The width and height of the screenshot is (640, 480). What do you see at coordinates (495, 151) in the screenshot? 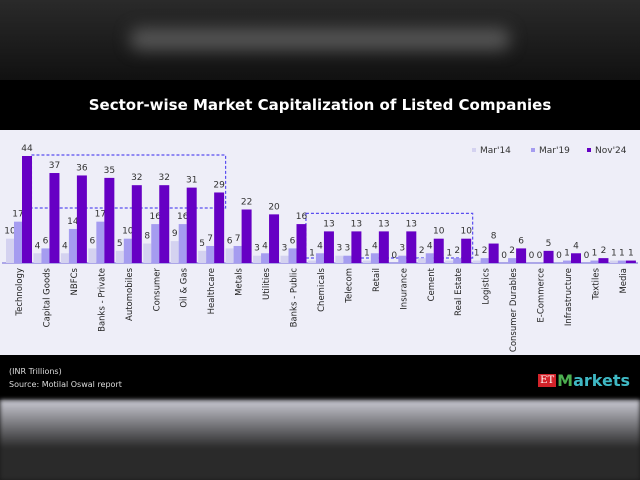
I see `legend-label: Mar'14` at bounding box center [495, 151].